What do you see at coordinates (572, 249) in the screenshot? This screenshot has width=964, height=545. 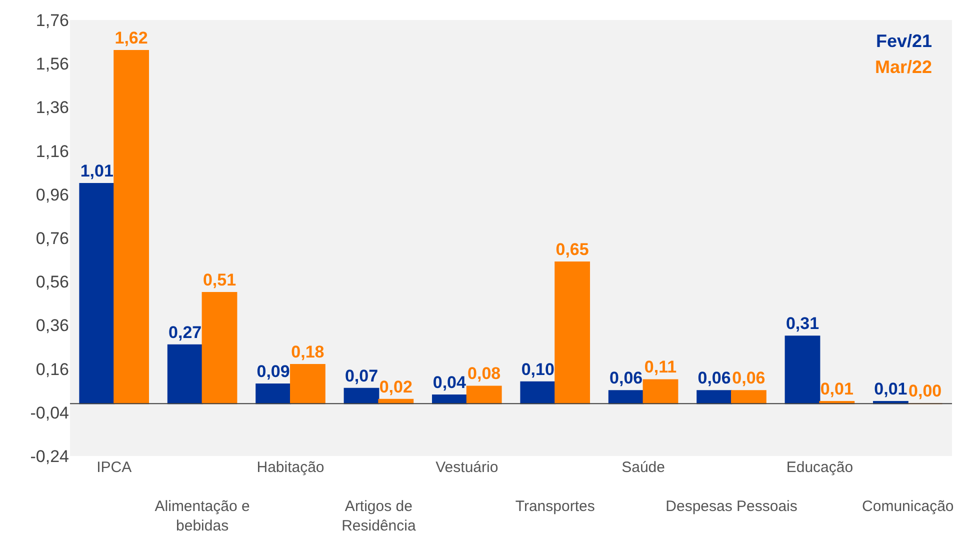 I see `data-label: 0,65` at bounding box center [572, 249].